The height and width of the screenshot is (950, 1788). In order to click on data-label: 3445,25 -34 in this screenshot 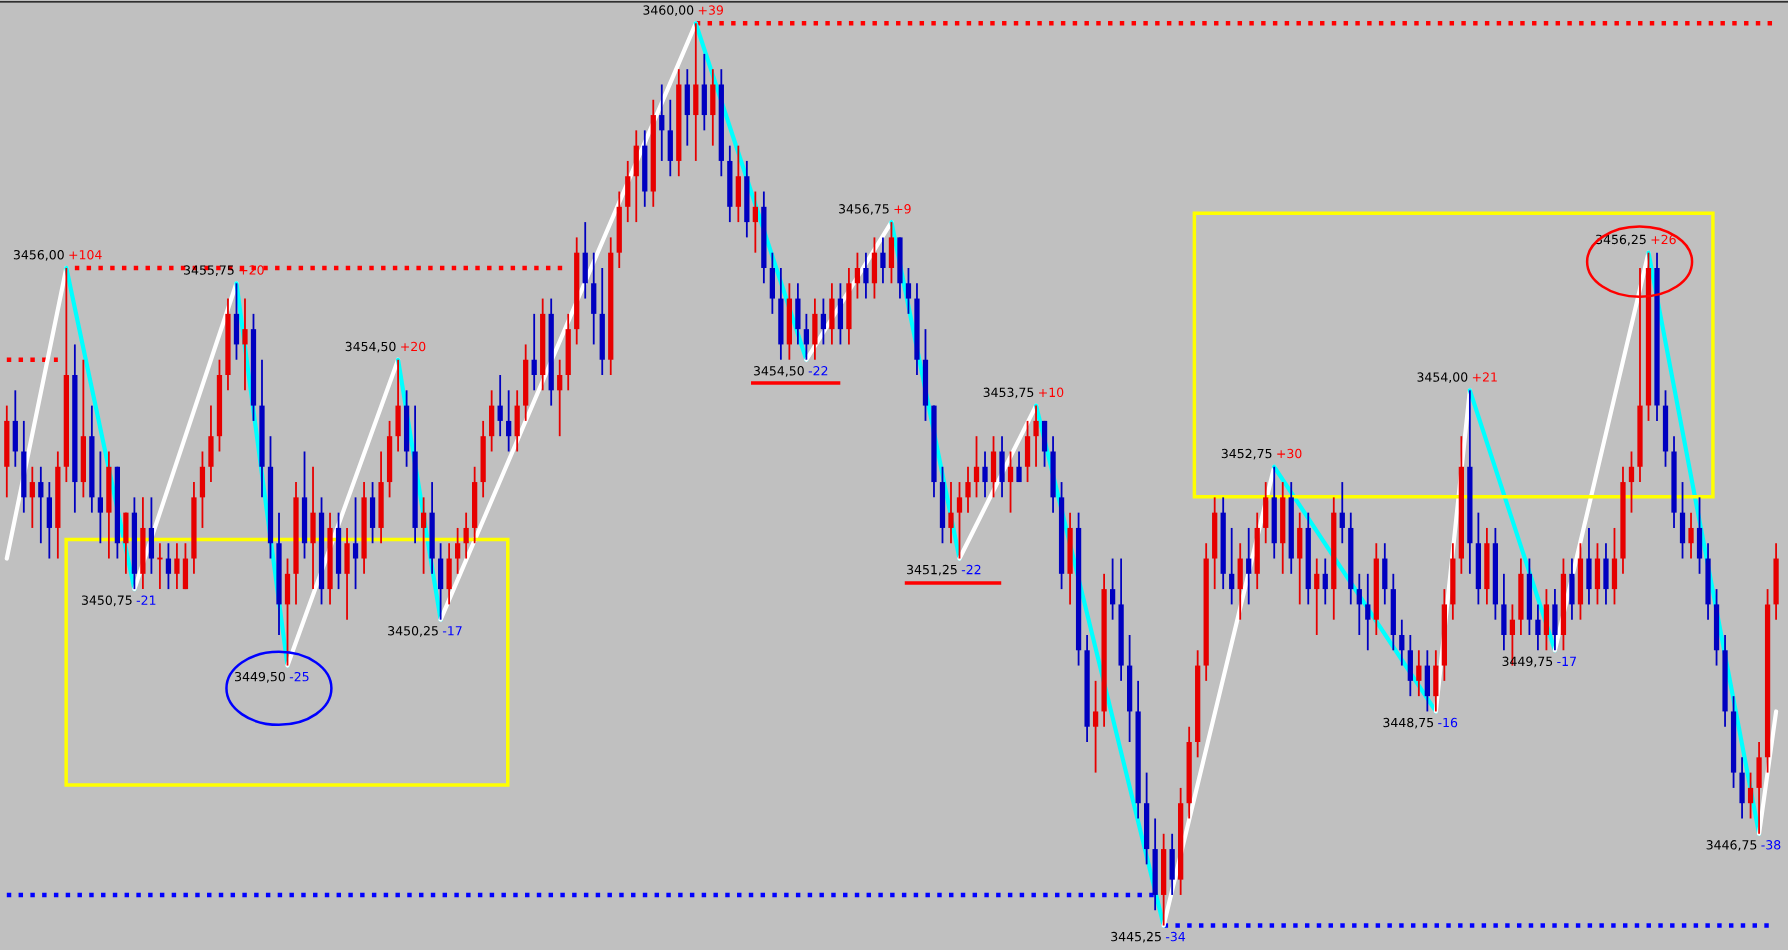, I will do `click(1148, 937)`.